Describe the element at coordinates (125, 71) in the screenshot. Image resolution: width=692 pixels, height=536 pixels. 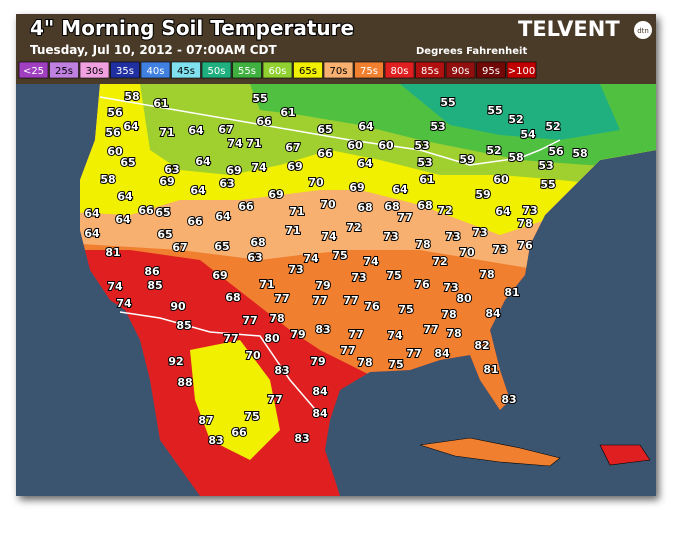
I see `legend-label: 35s` at that location.